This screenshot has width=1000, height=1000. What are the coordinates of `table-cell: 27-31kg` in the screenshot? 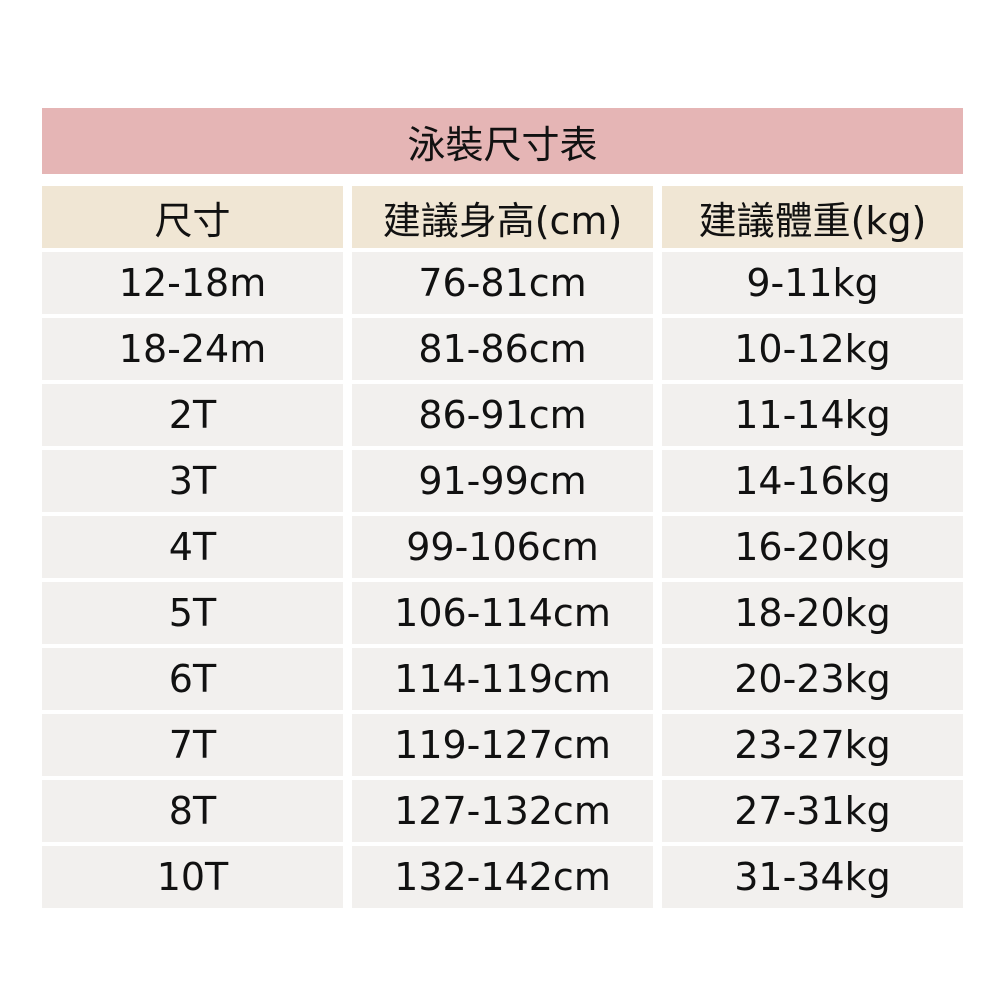 It's located at (812, 811).